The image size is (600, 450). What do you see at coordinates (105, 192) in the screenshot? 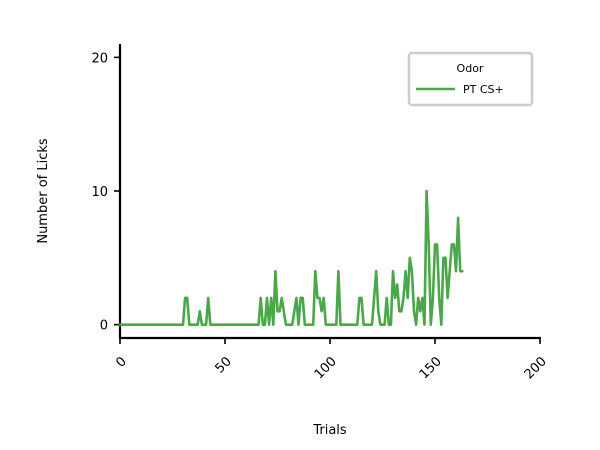
I see `y-ticks: 0 10 20` at bounding box center [105, 192].